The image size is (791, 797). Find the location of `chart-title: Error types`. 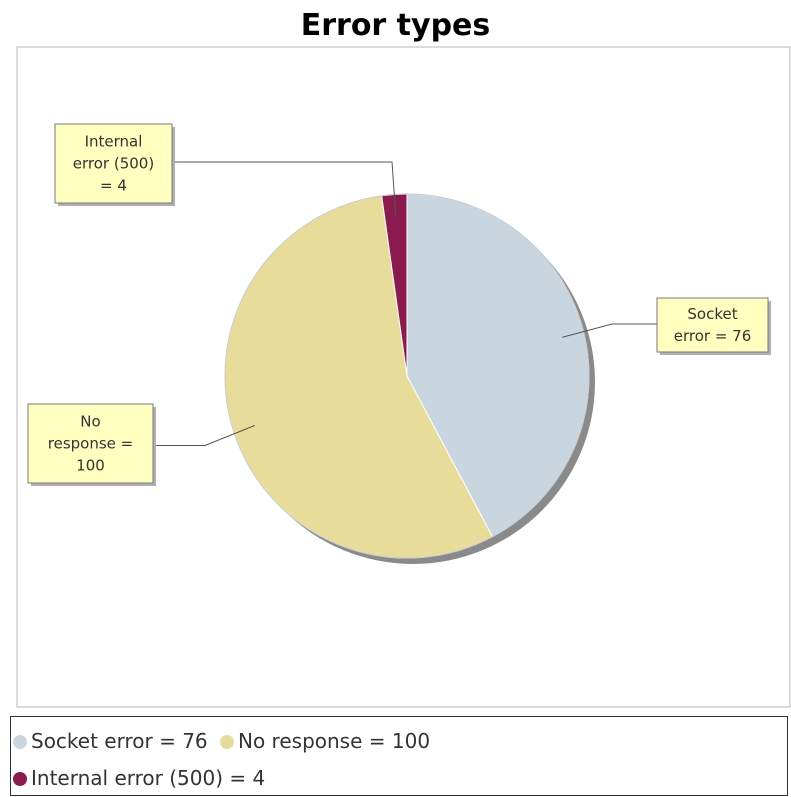

chart-title: Error types is located at coordinates (395, 25).